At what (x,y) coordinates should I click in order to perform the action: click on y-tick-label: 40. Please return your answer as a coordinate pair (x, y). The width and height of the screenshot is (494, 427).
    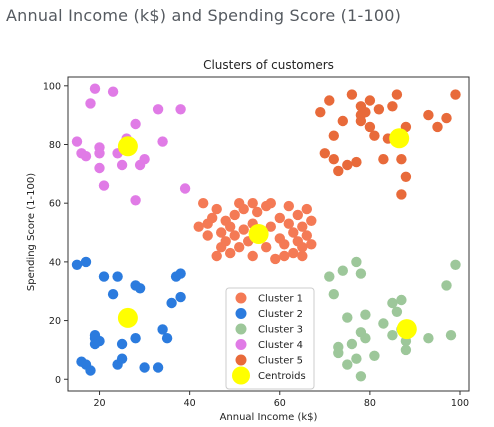
    Looking at the image, I should click on (55, 262).